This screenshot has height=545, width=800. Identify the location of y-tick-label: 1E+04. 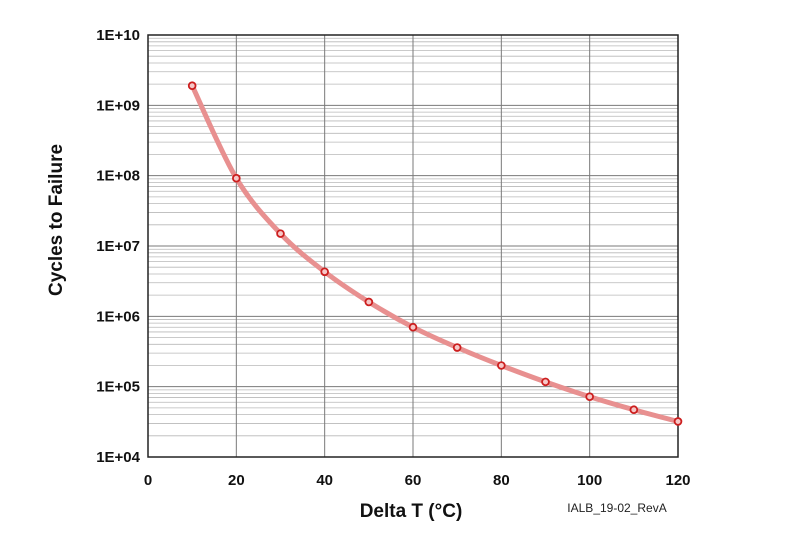
(118, 457).